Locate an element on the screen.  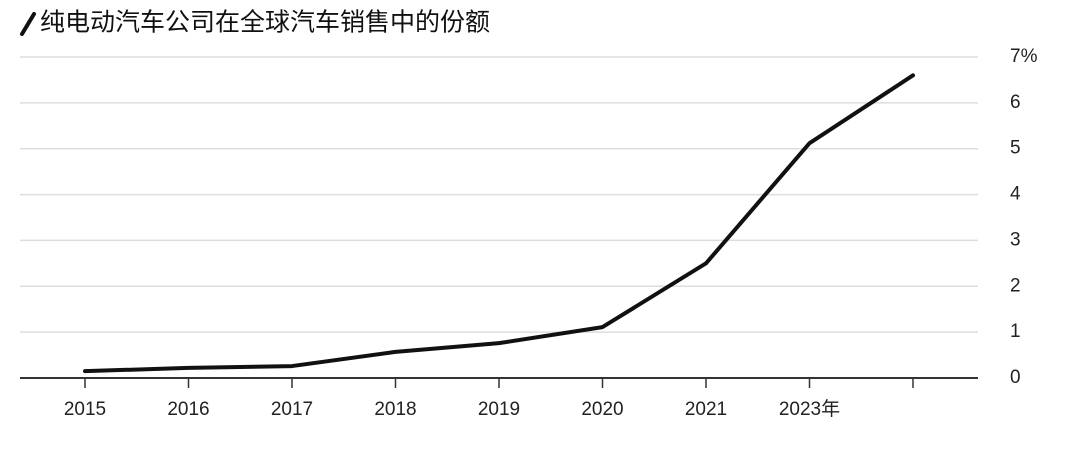
y-tick-label: 3 is located at coordinates (1015, 239).